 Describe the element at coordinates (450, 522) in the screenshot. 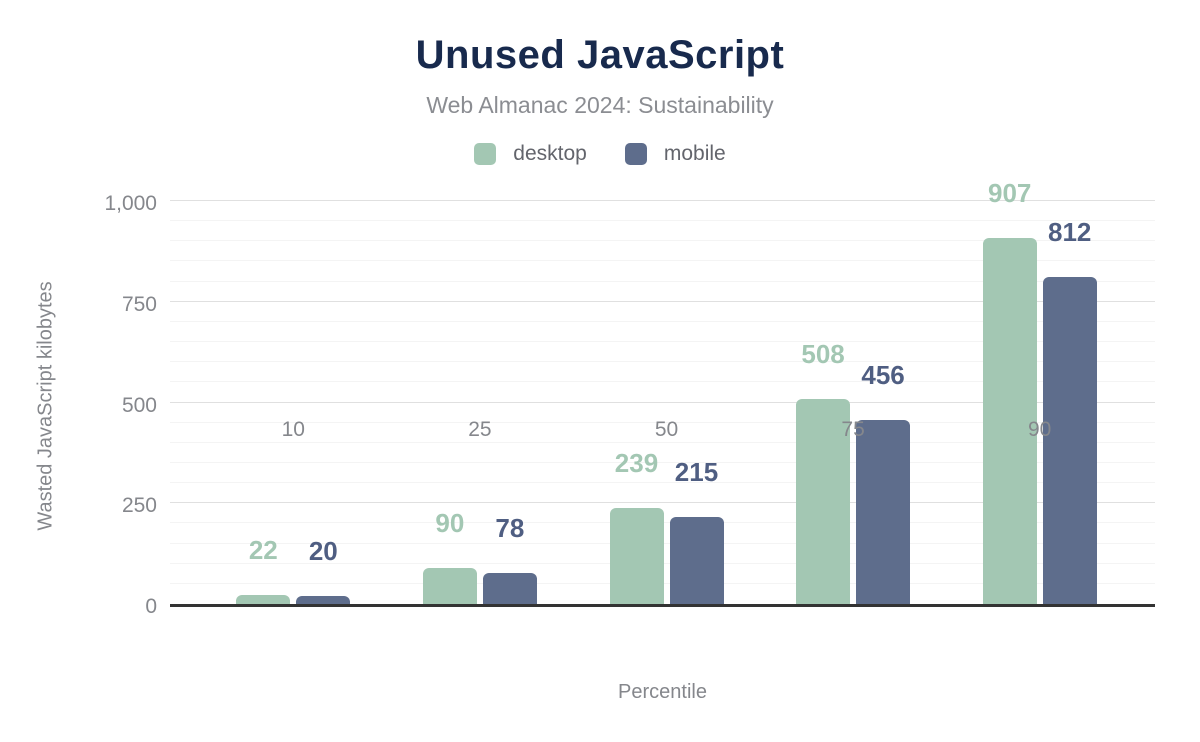

I see `bar-value-label-desktop-p25: 90` at that location.